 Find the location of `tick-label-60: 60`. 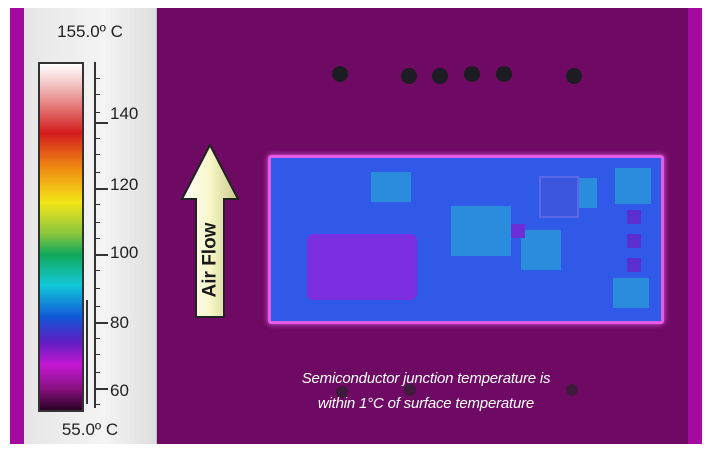

tick-label-60: 60 is located at coordinates (119, 390).